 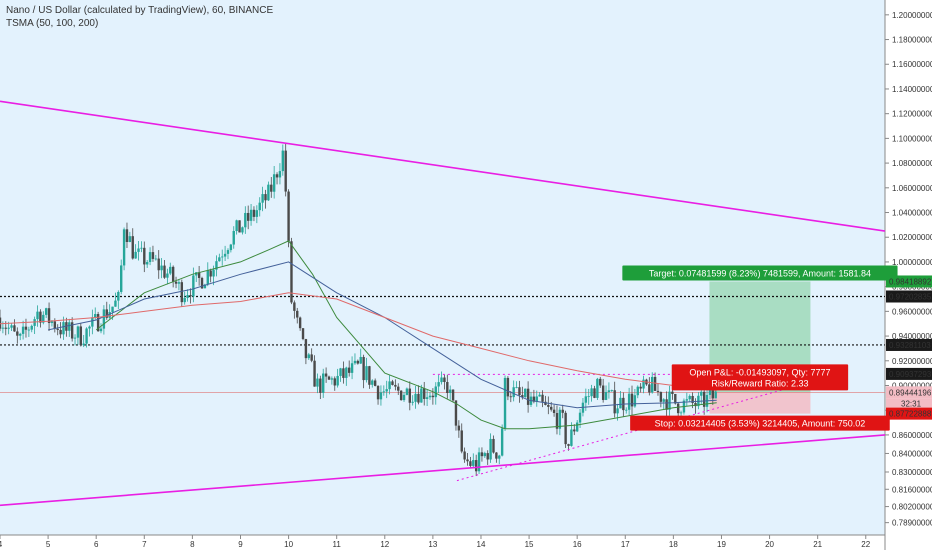 What do you see at coordinates (912, 188) in the screenshot?
I see `y-tick-label: 1.06000000` at bounding box center [912, 188].